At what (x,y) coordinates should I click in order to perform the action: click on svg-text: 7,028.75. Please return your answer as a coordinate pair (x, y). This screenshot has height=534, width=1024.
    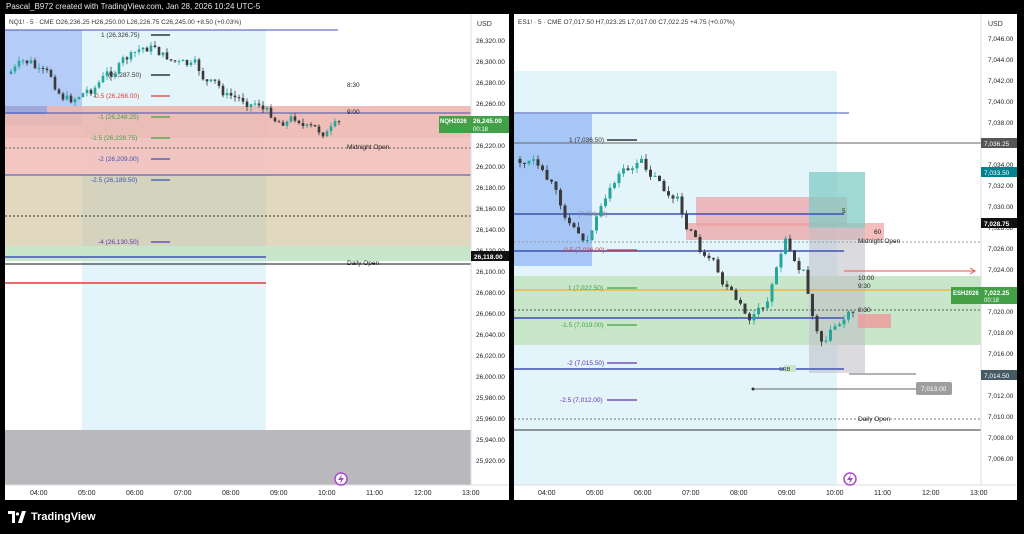
    Looking at the image, I should click on (997, 224).